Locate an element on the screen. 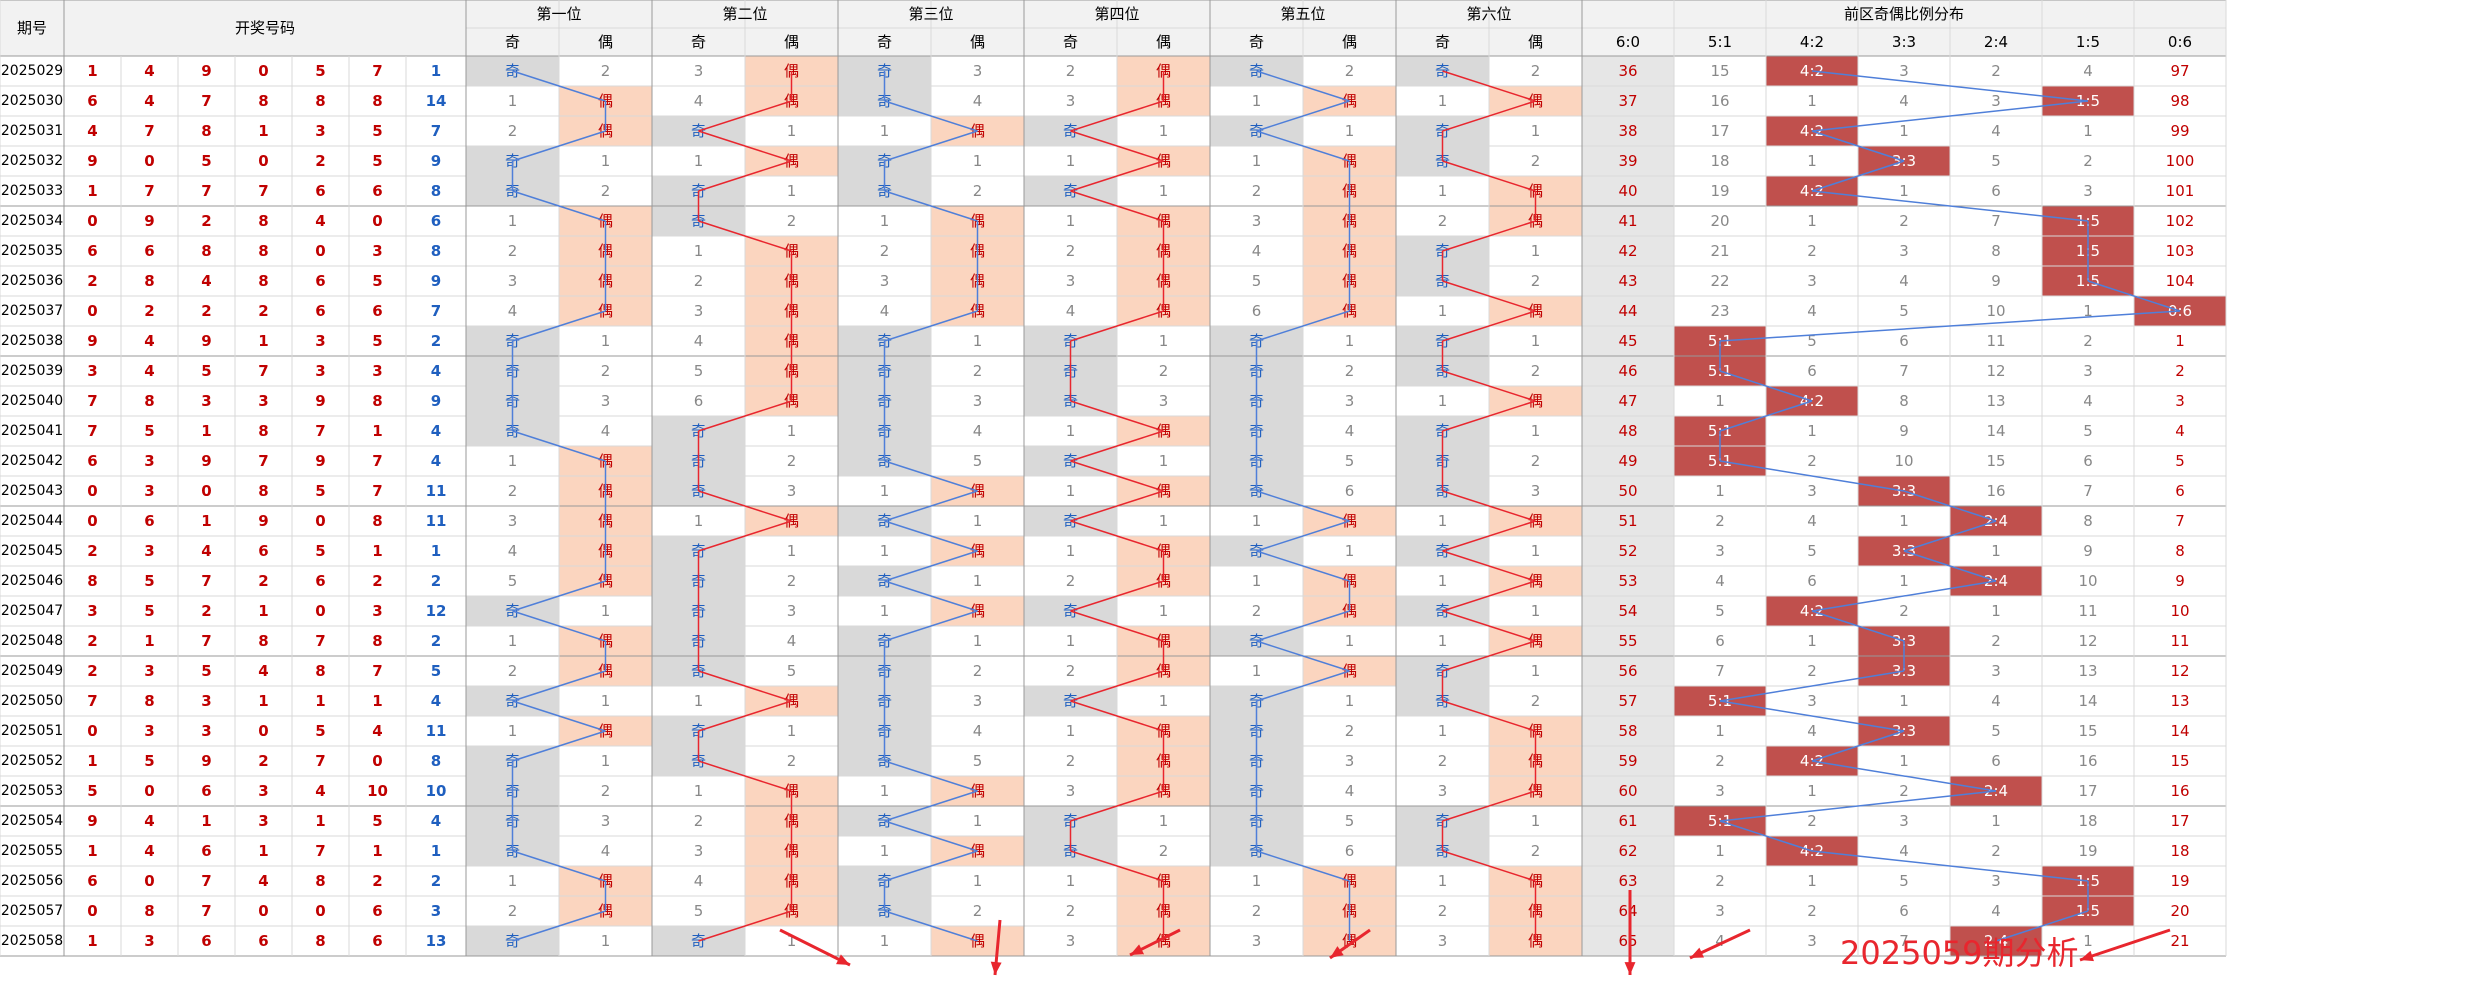 The image size is (2487, 985). blue-ball: 9 is located at coordinates (436, 401).